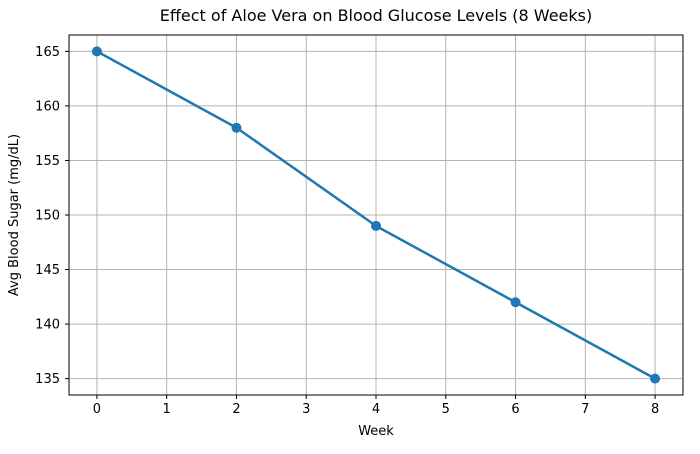 The width and height of the screenshot is (700, 454). Describe the element at coordinates (446, 409) in the screenshot. I see `x-tick-label: 5` at that location.